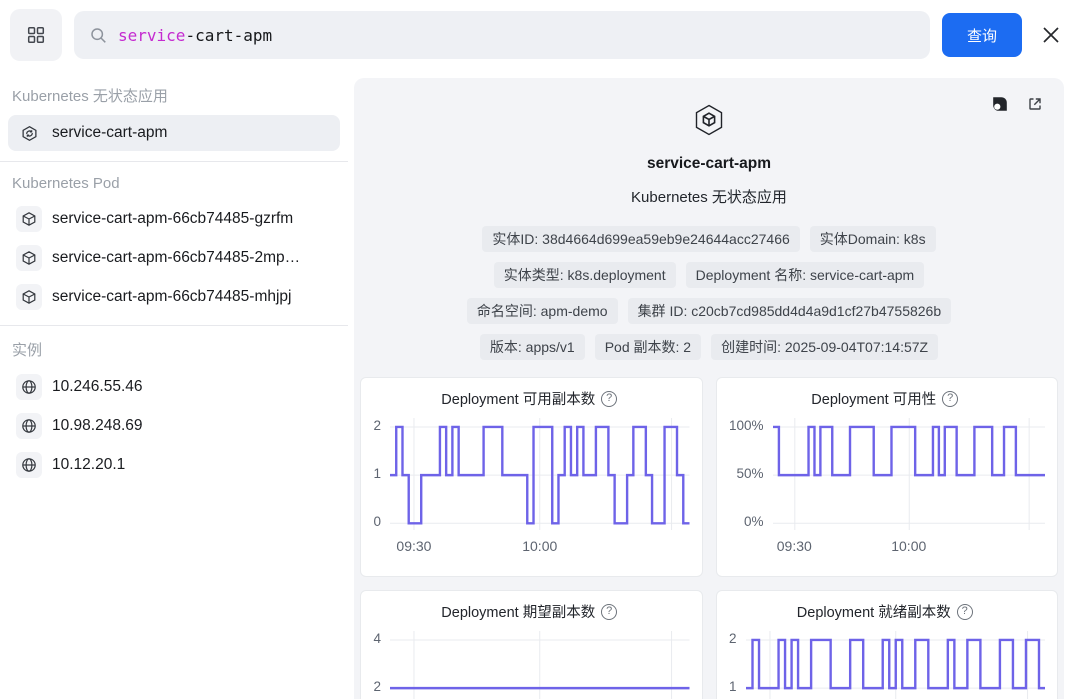 The width and height of the screenshot is (1080, 699). Describe the element at coordinates (29, 133) in the screenshot. I see `k8s-deployment-icon` at that location.